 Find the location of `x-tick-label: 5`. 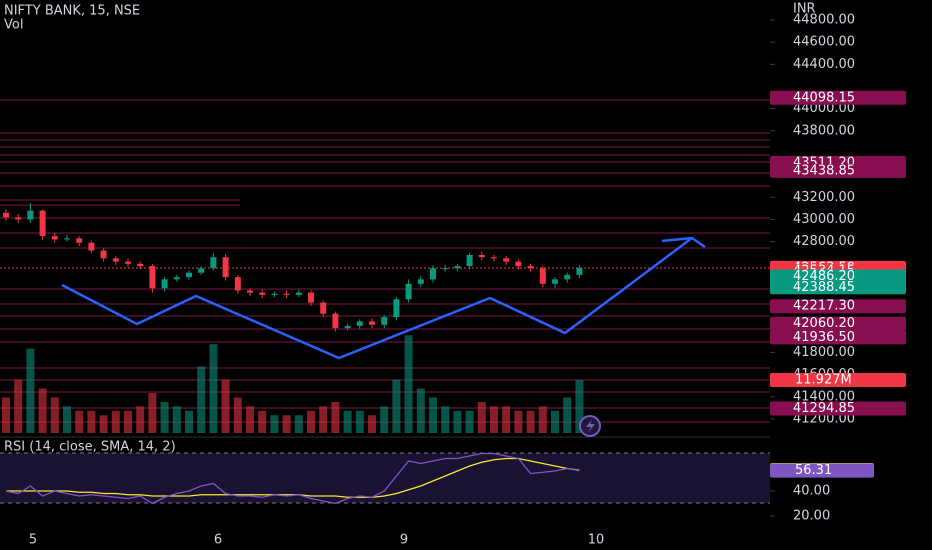

x-tick-label: 5 is located at coordinates (33, 540).